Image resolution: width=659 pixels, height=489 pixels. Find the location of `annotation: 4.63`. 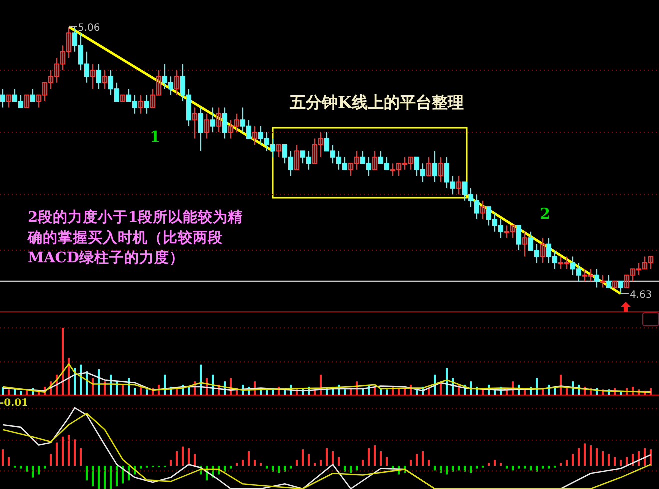

annotation: 4.63 is located at coordinates (641, 295).